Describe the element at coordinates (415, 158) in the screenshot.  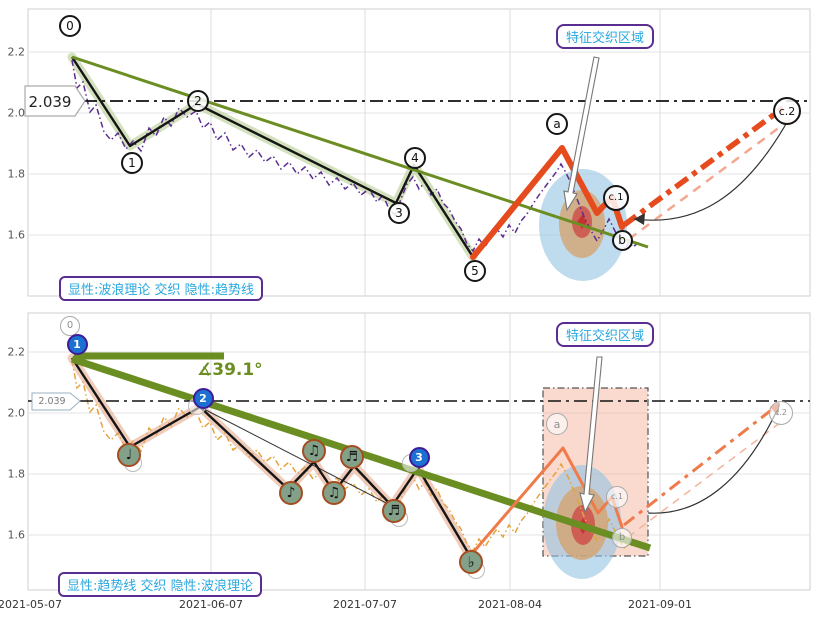
I see `wave-marker-4: 4` at that location.